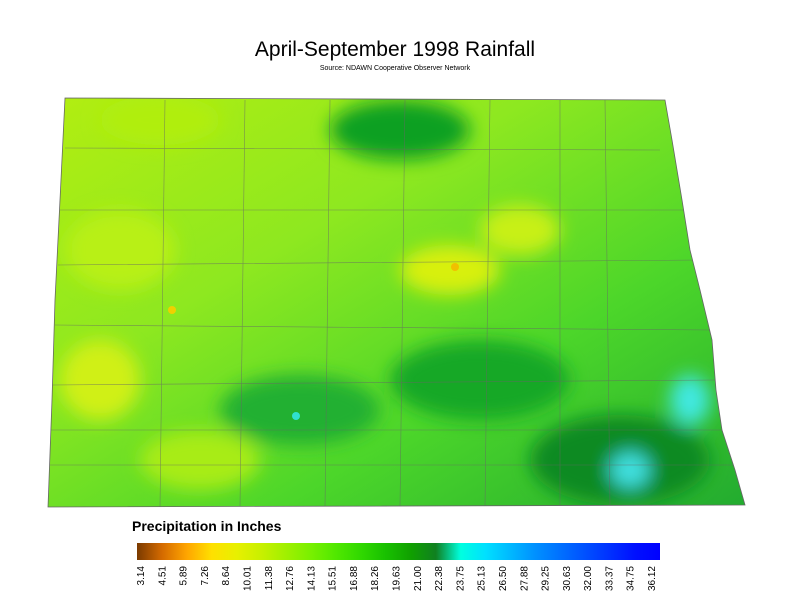  Describe the element at coordinates (418, 578) in the screenshot. I see `legend-label: 21.00` at that location.